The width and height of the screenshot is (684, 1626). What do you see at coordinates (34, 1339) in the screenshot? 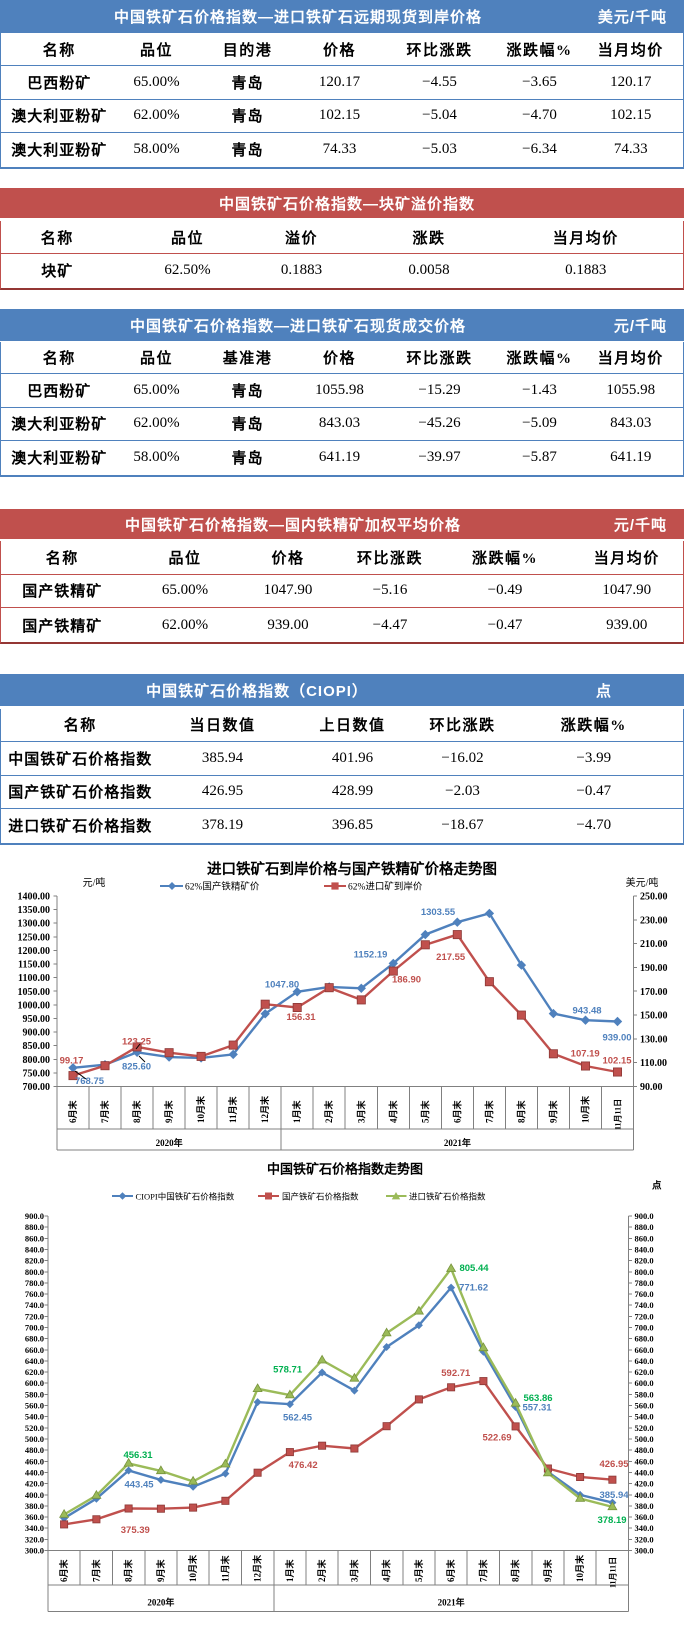
I see `svg-text: 680.0` at bounding box center [34, 1339].